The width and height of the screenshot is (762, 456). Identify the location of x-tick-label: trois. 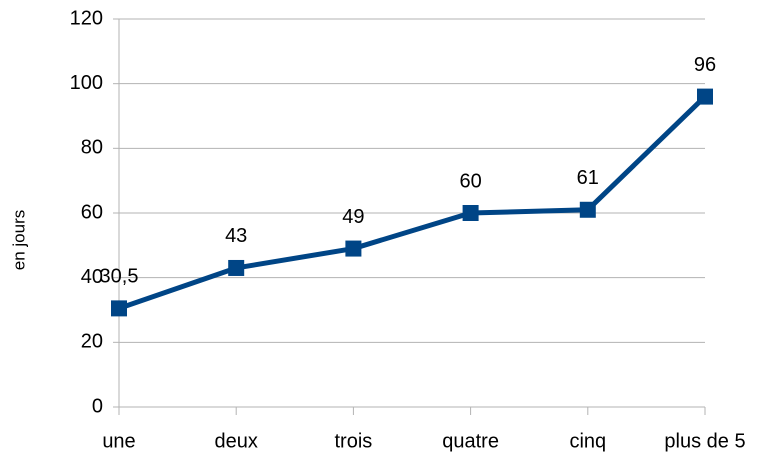
(354, 441).